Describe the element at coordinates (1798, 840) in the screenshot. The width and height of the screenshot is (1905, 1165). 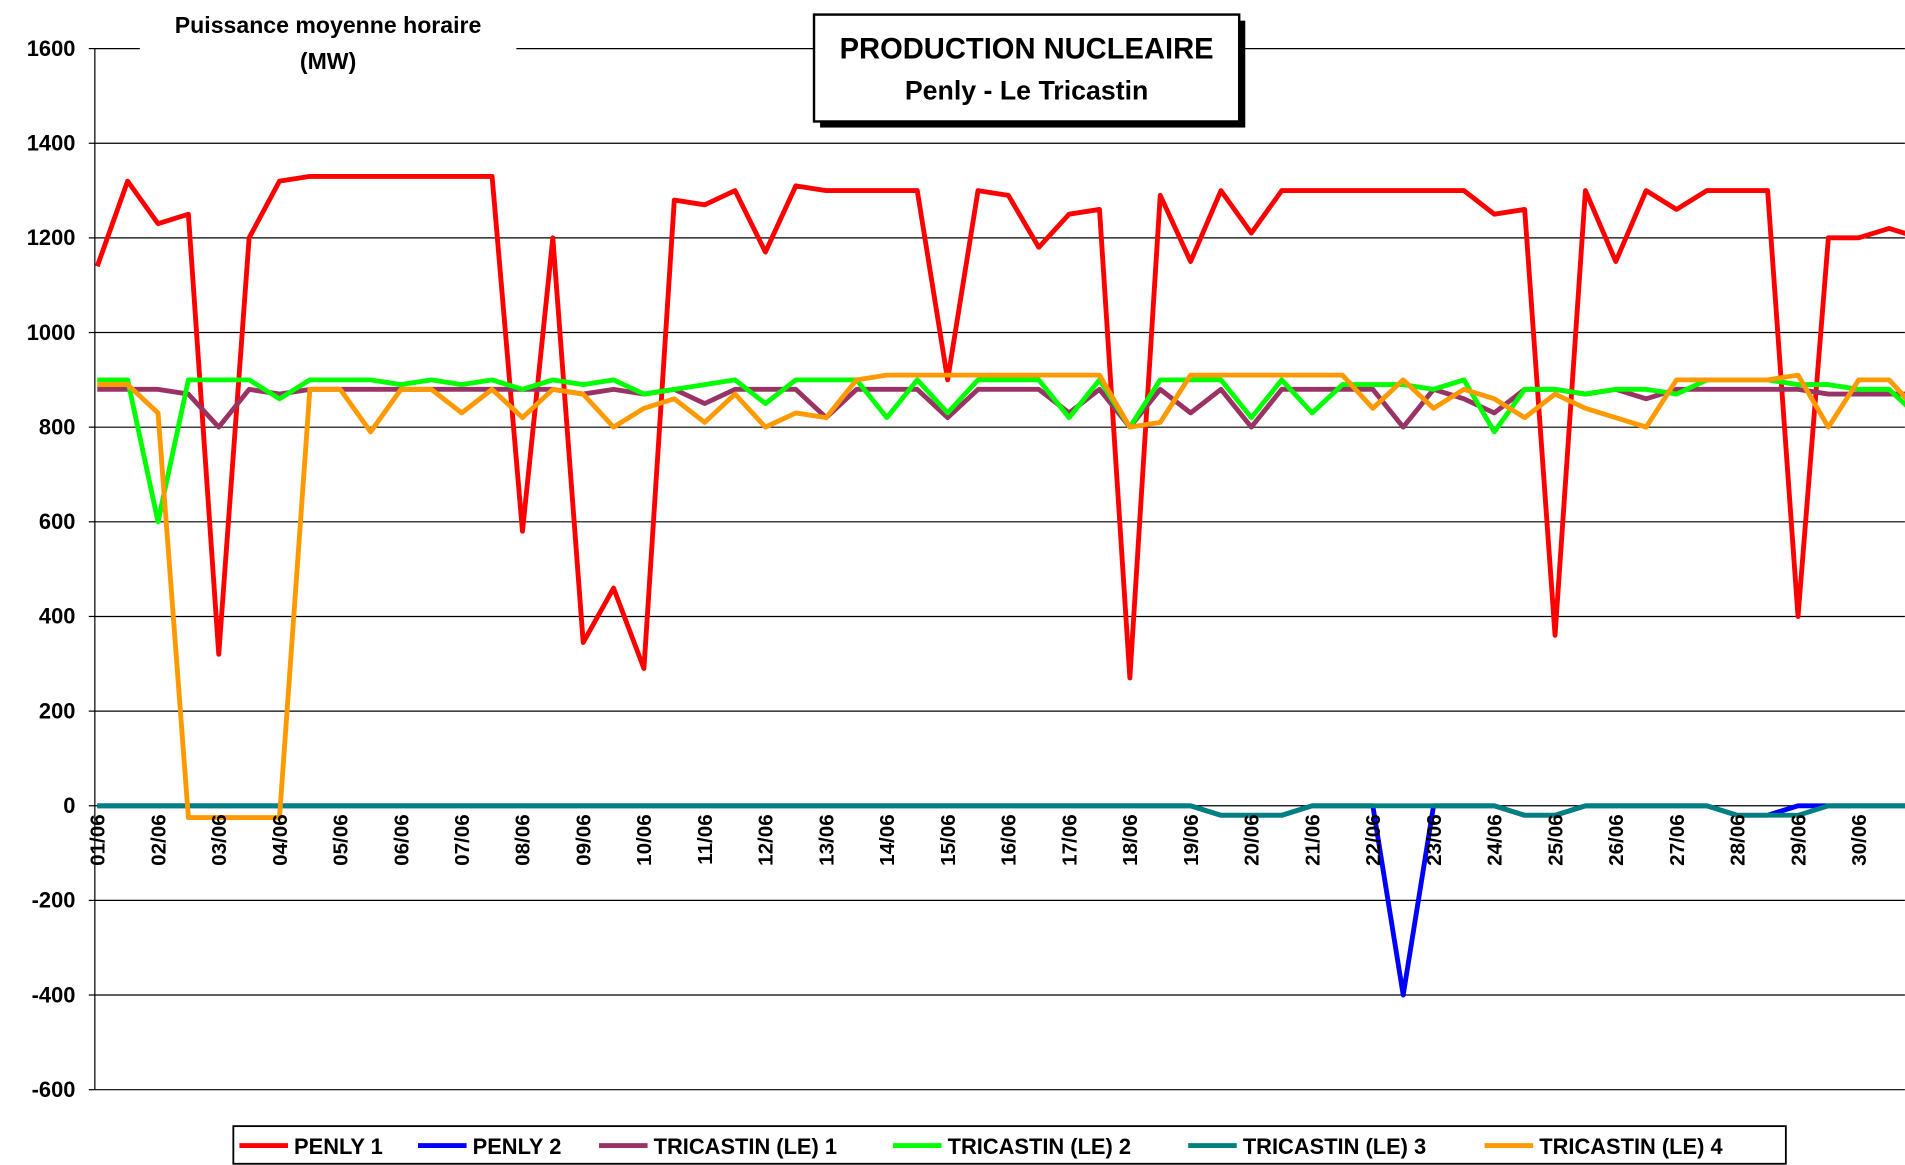
I see `x-tick-label: 29/06` at that location.